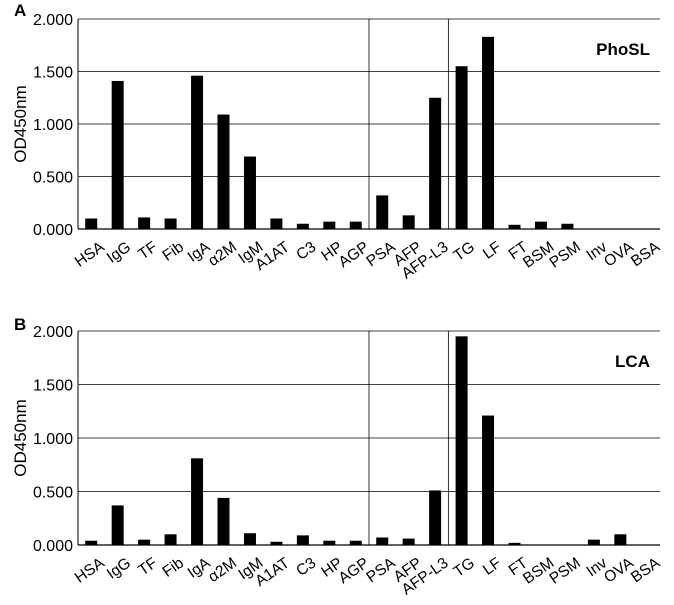  What do you see at coordinates (567, 226) in the screenshot?
I see `bar-PSM` at bounding box center [567, 226].